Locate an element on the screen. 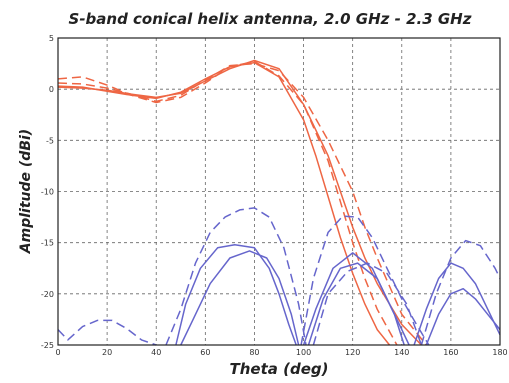 The height and width of the screenshot is (383, 509). x-tick-label: 160 is located at coordinates (450, 352).